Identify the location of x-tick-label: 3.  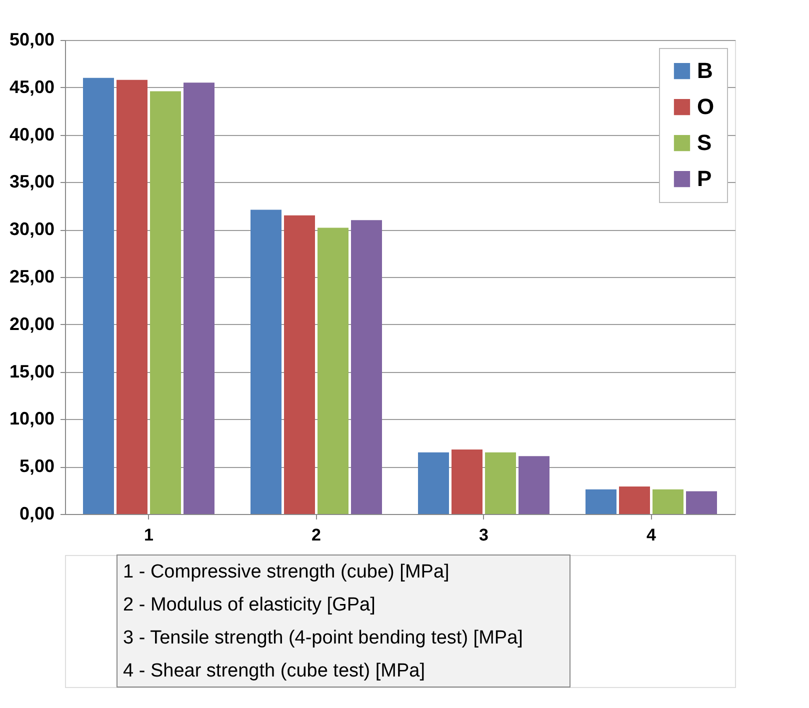
(483, 535).